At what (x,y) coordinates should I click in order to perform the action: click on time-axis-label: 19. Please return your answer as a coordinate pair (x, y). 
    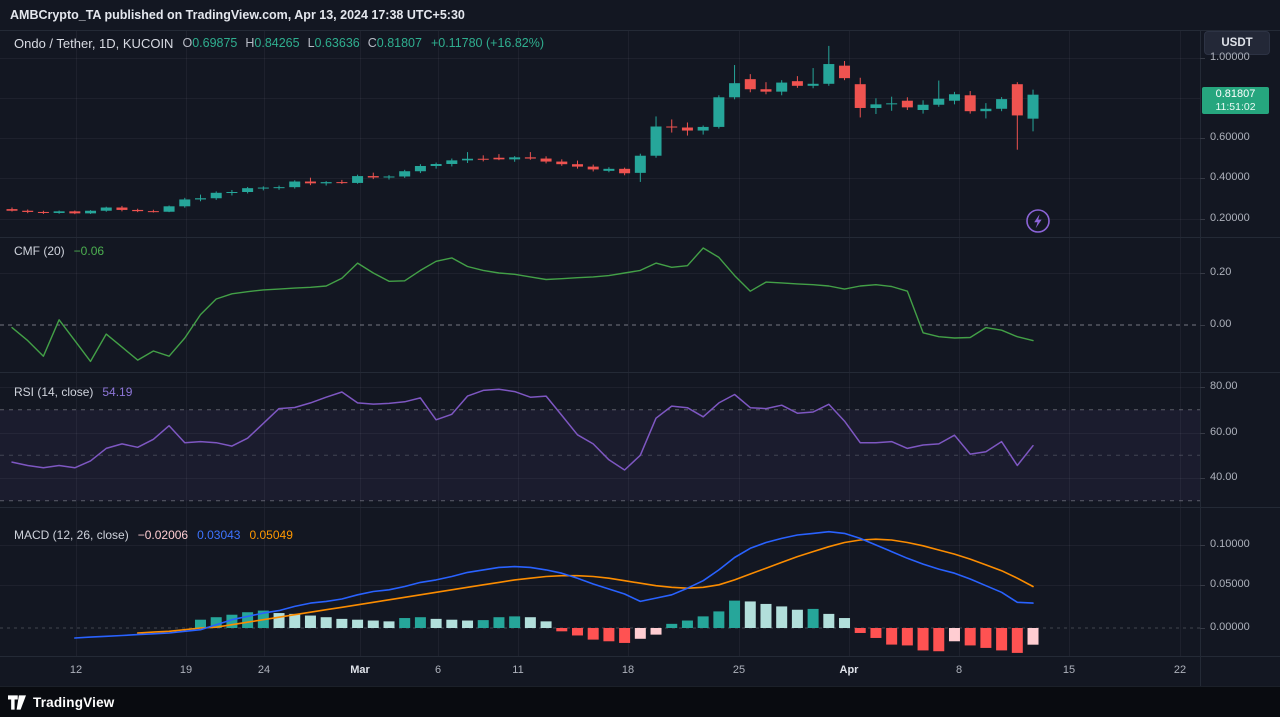
    Looking at the image, I should click on (186, 670).